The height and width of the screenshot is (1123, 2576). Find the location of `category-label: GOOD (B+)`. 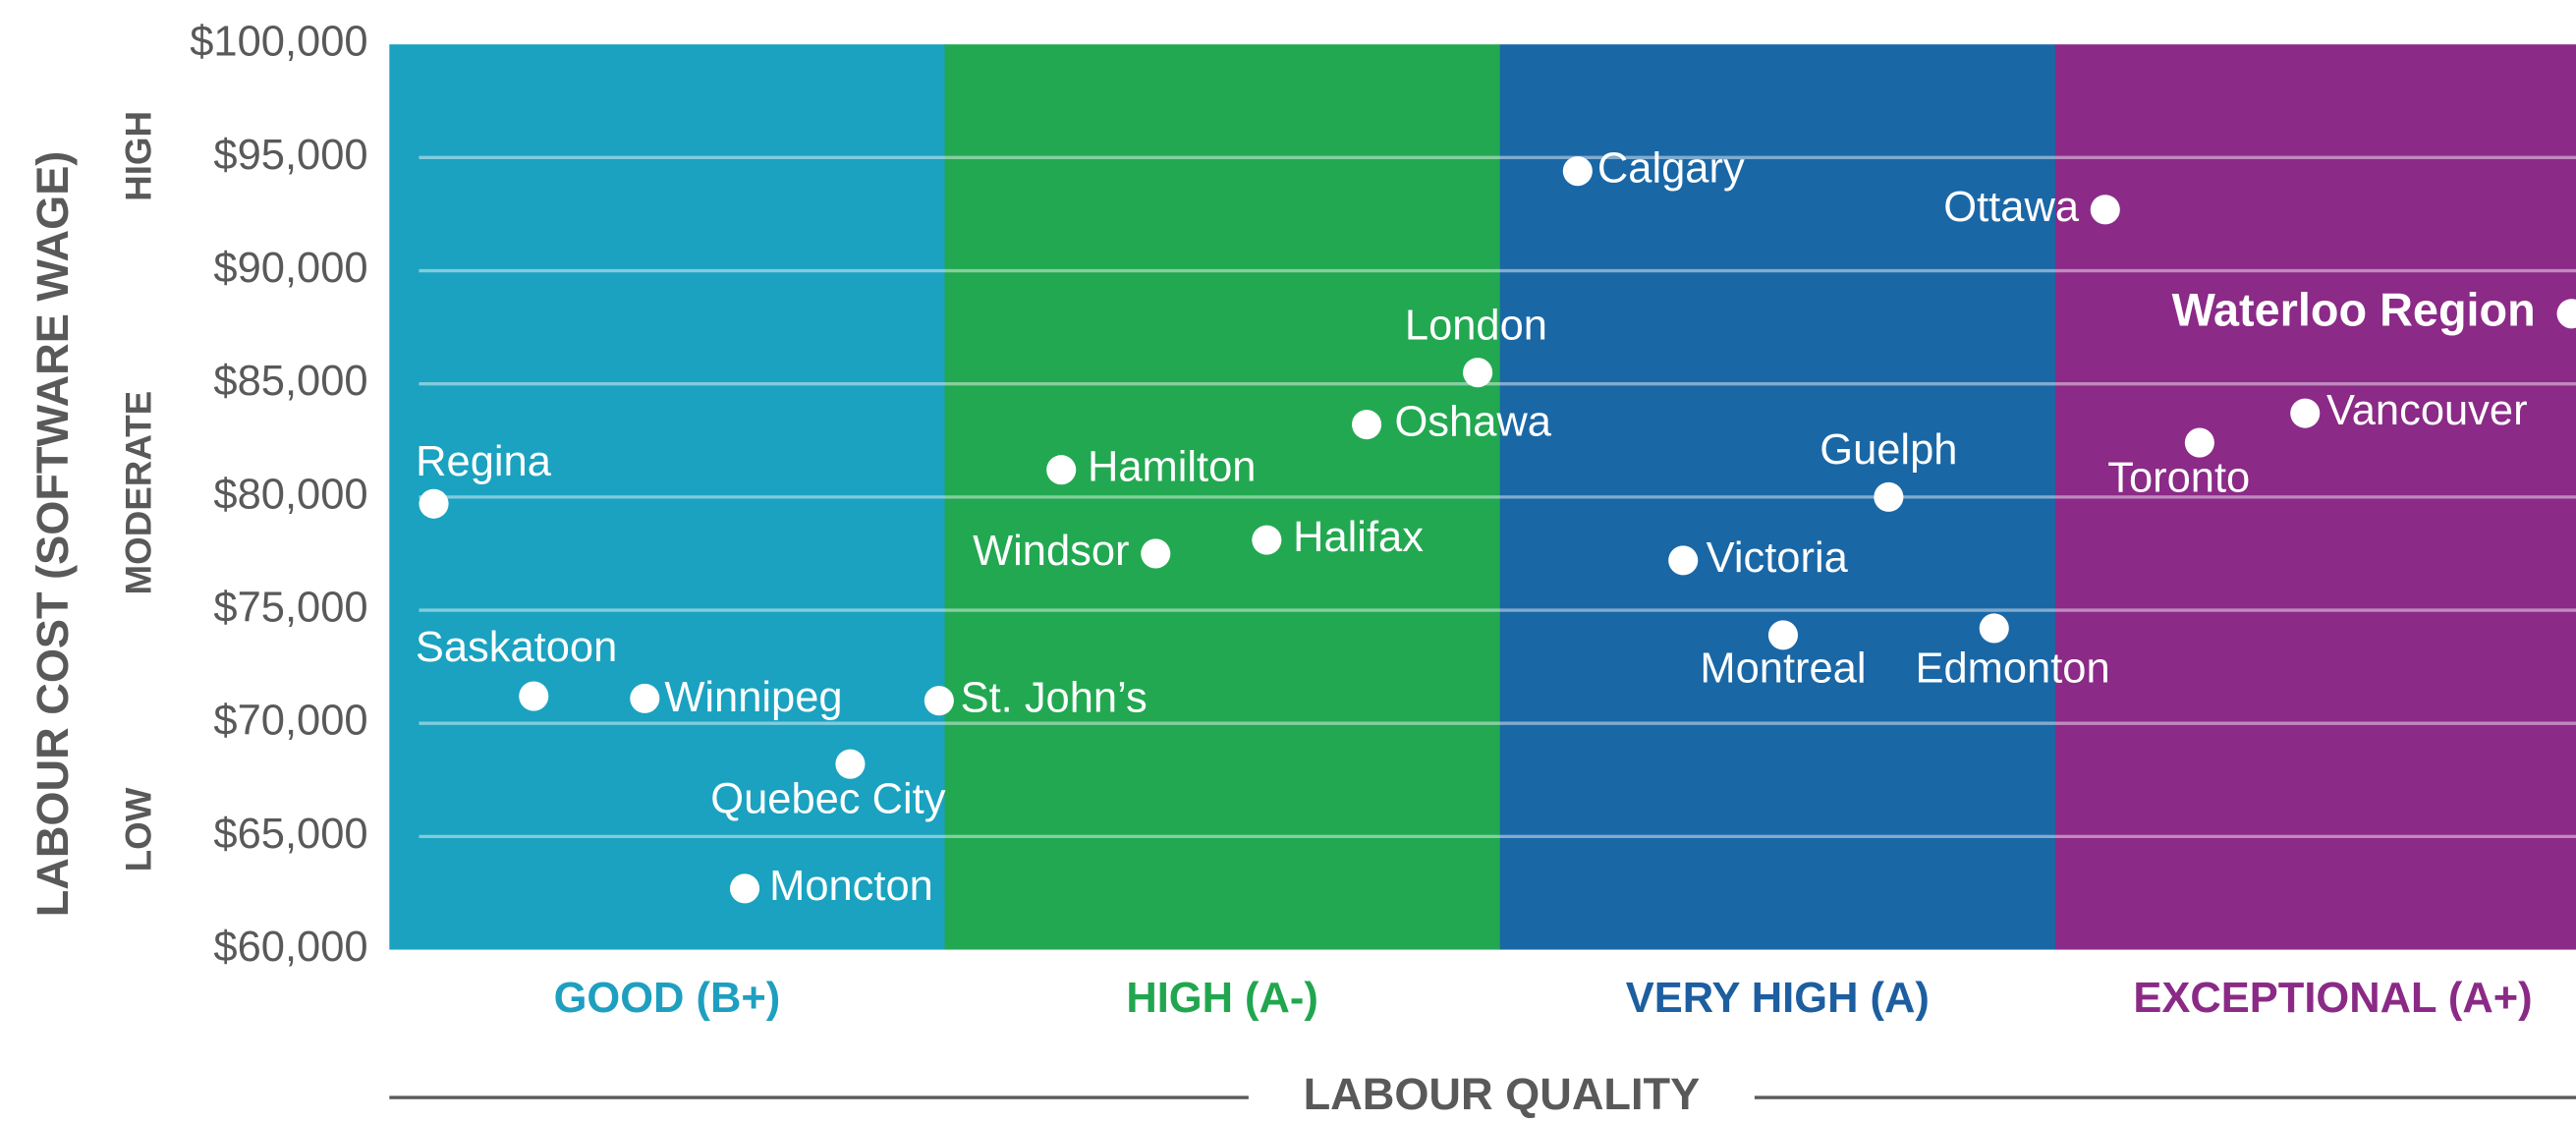

category-label: GOOD (B+) is located at coordinates (667, 999).